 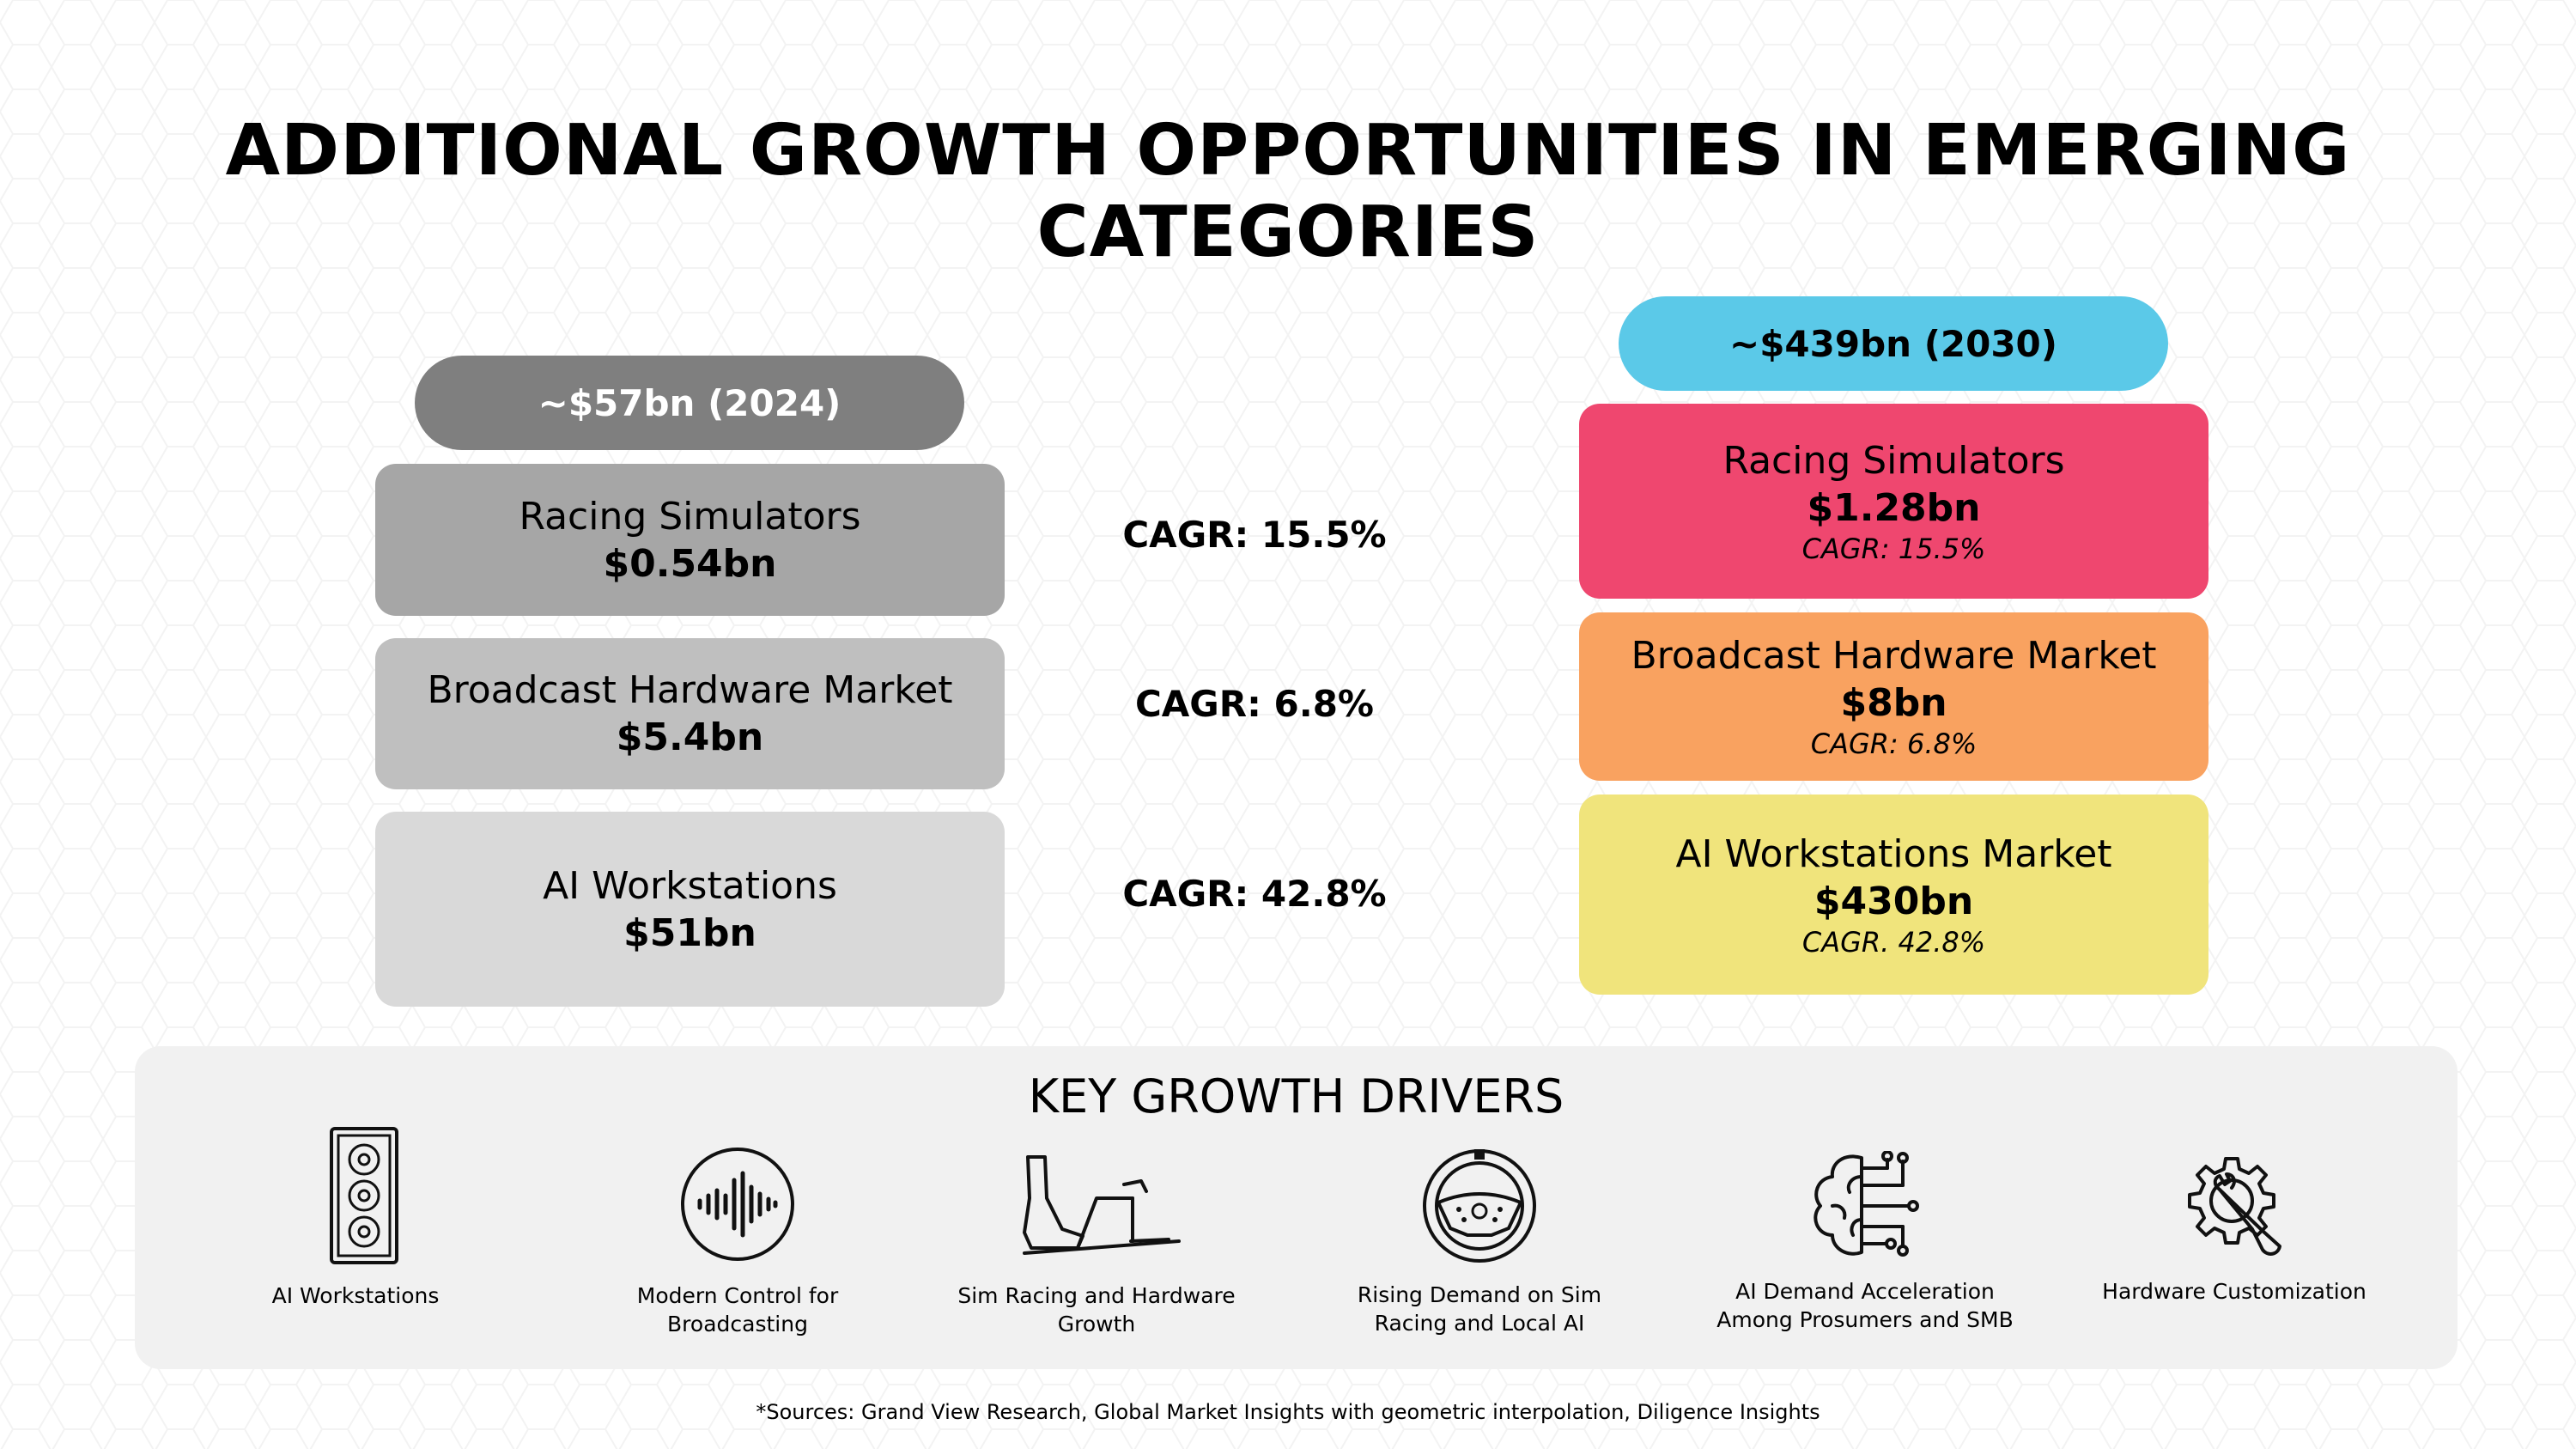 What do you see at coordinates (1480, 1309) in the screenshot?
I see `driver-label: Rising Demand on Sim Racing and Local AI` at bounding box center [1480, 1309].